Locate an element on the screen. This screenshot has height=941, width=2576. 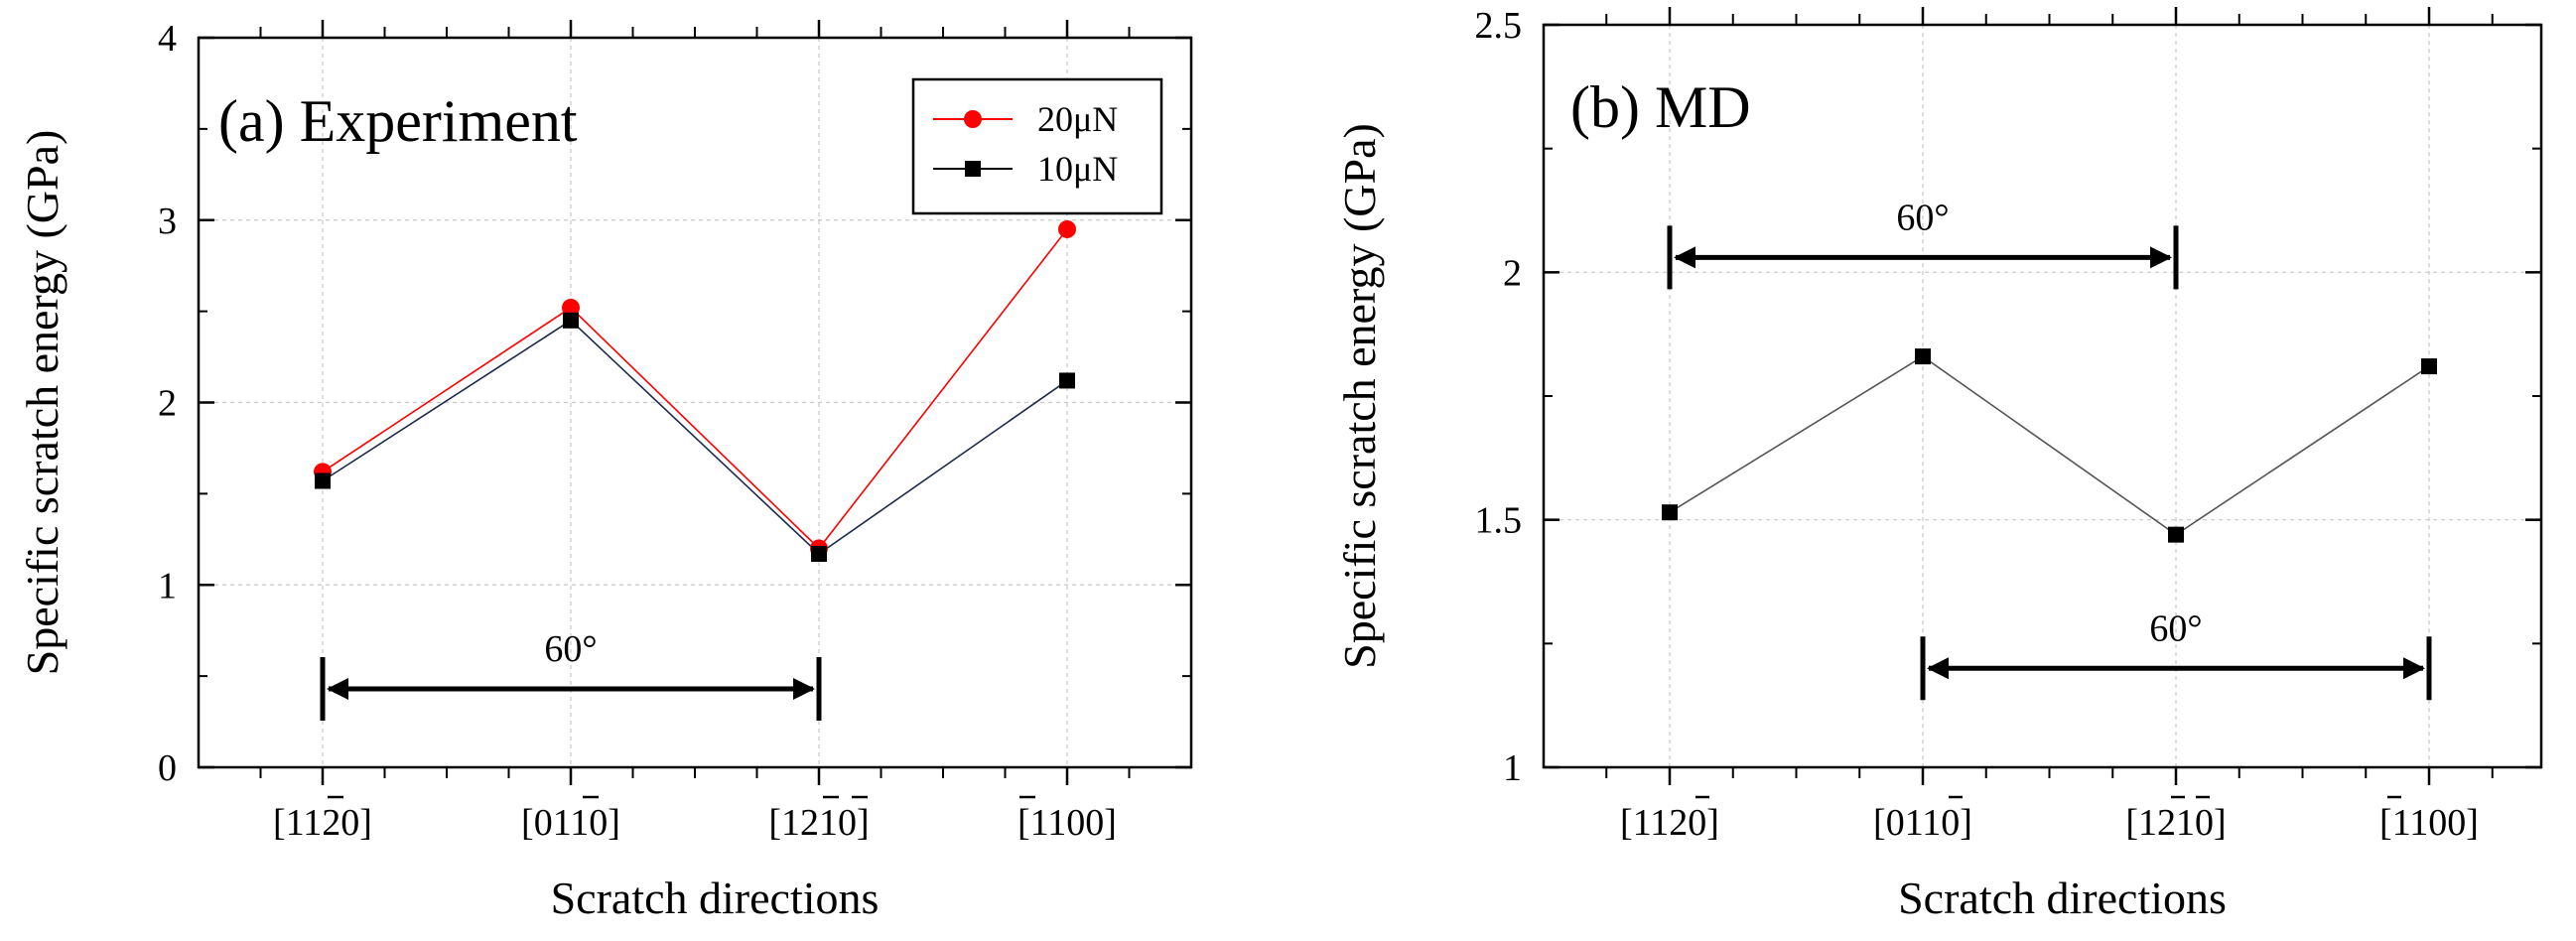
y-tick-label: 2.5 is located at coordinates (1499, 26).